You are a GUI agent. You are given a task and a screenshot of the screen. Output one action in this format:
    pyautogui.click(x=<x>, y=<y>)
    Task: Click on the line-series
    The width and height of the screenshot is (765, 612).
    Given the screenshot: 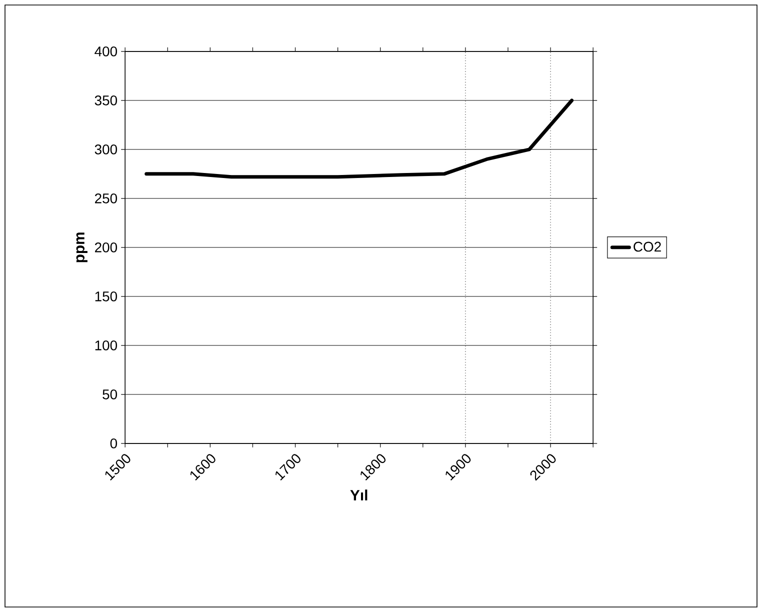 What is the action you would take?
    pyautogui.click(x=359, y=138)
    